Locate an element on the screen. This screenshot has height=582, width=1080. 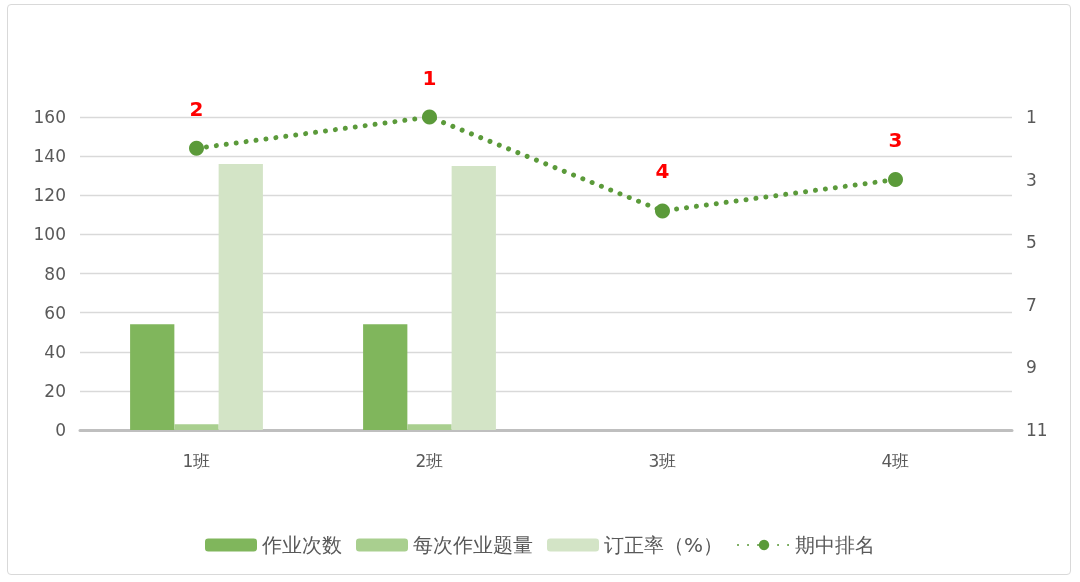
x-tick-label: 3班 is located at coordinates (662, 460).